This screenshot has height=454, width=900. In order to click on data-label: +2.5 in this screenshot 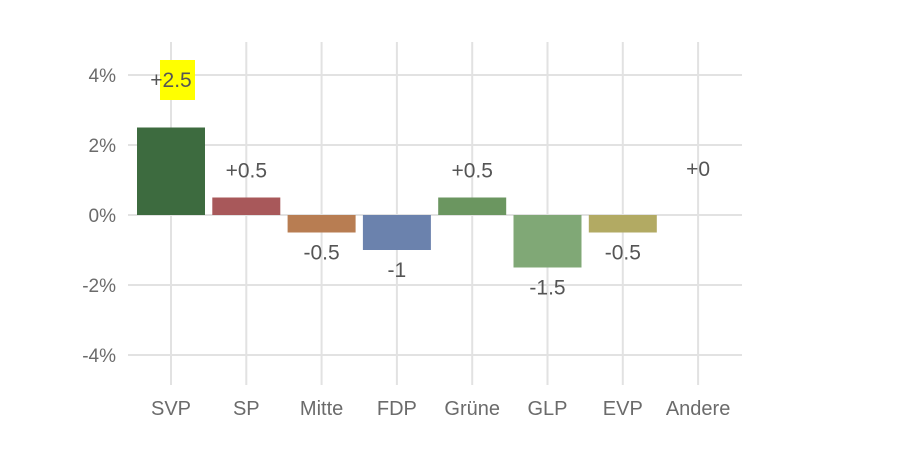, I will do `click(170, 80)`.